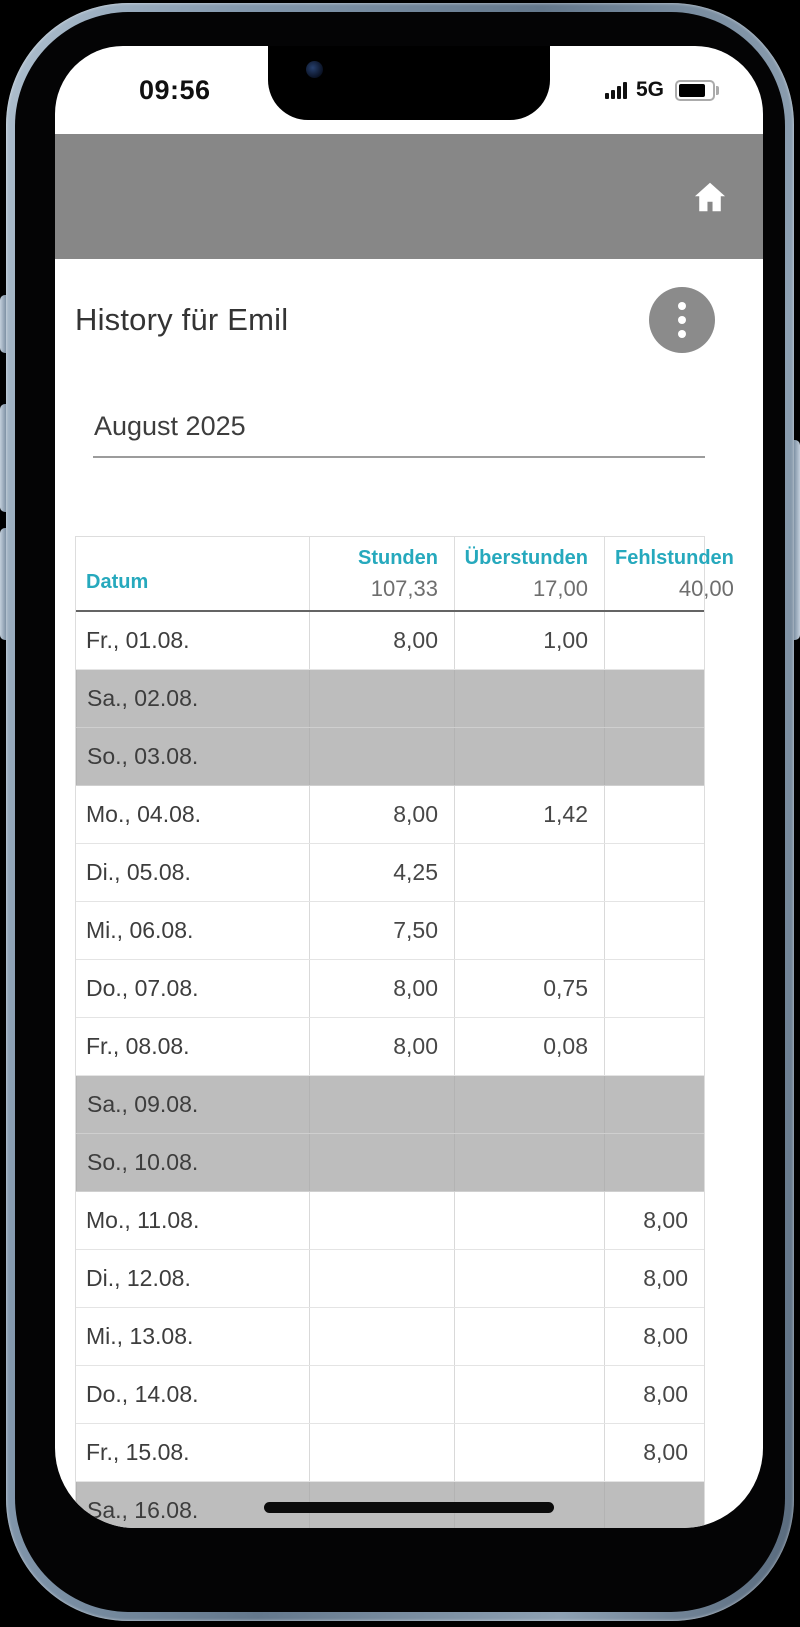 The height and width of the screenshot is (1627, 800). I want to click on cell-date: So., 03.08., so click(192, 756).